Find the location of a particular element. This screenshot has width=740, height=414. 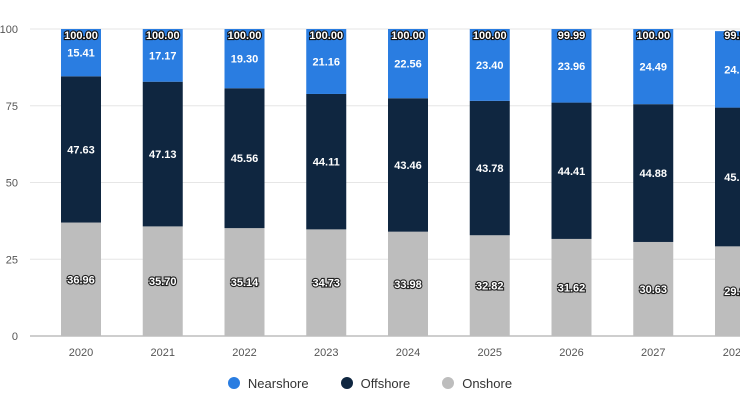

x-tick-label: 2027 is located at coordinates (653, 353).